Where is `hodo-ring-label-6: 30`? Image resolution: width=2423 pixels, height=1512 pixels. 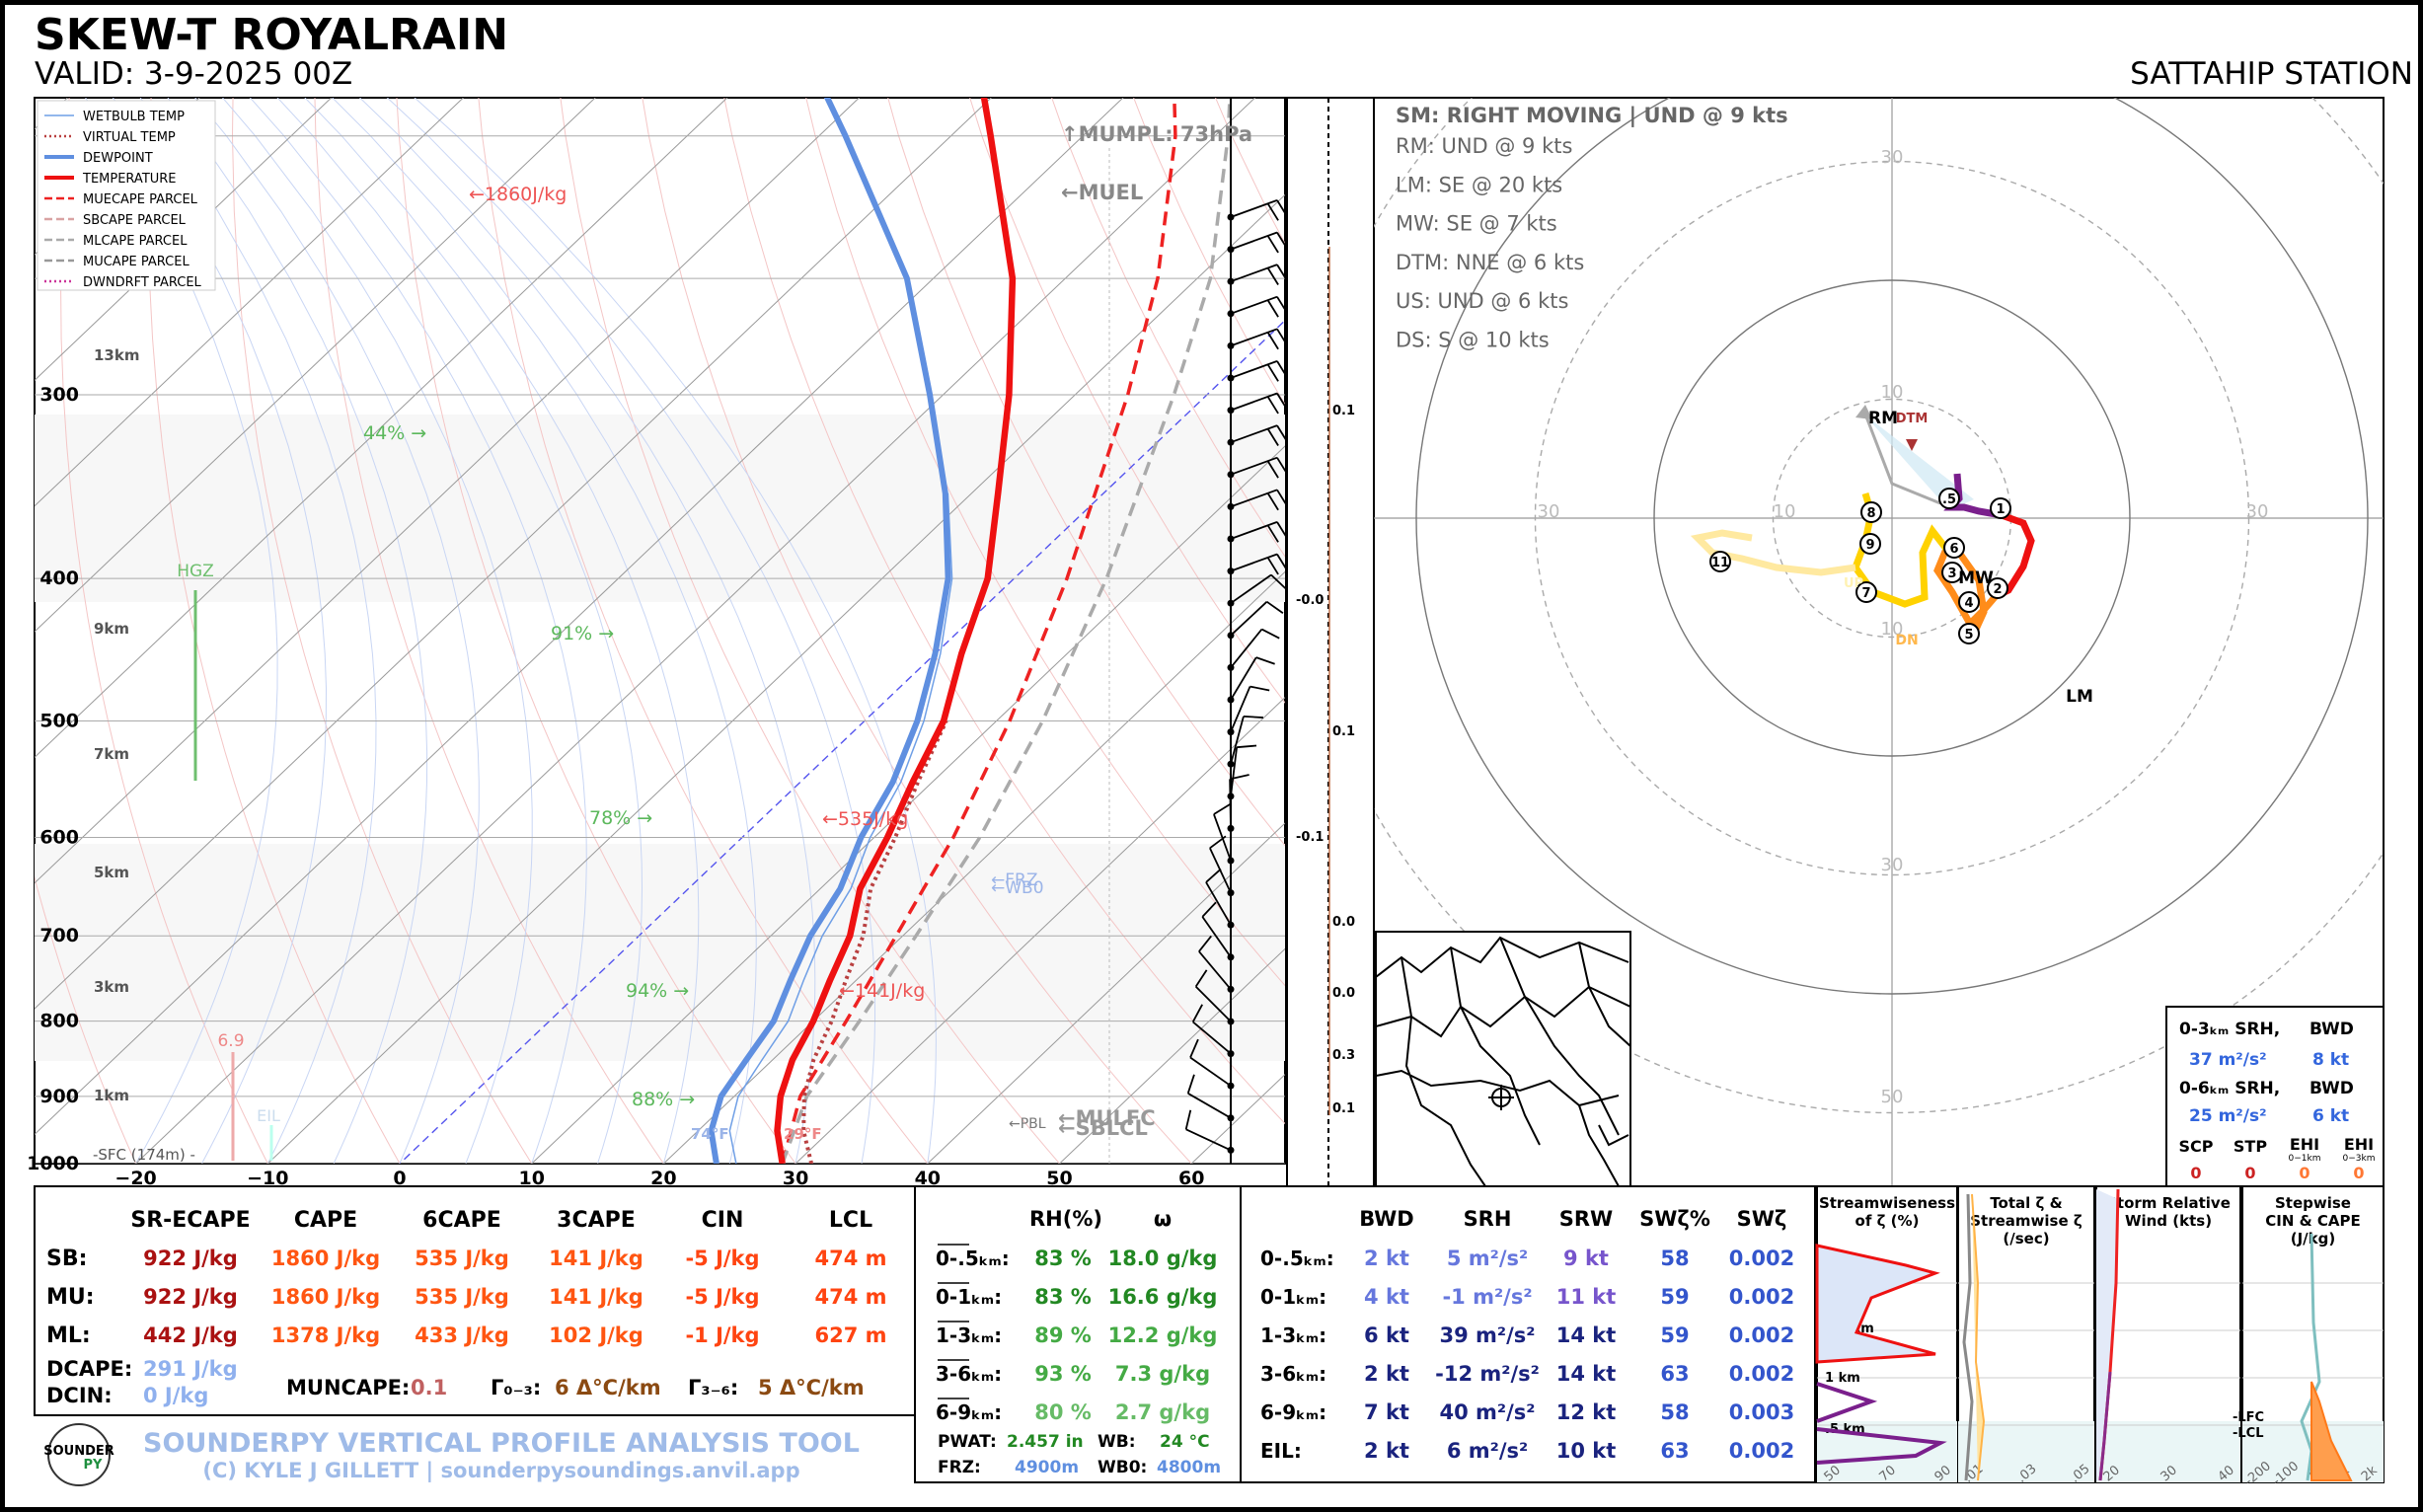
hodo-ring-label-6: 30 is located at coordinates (1893, 865).